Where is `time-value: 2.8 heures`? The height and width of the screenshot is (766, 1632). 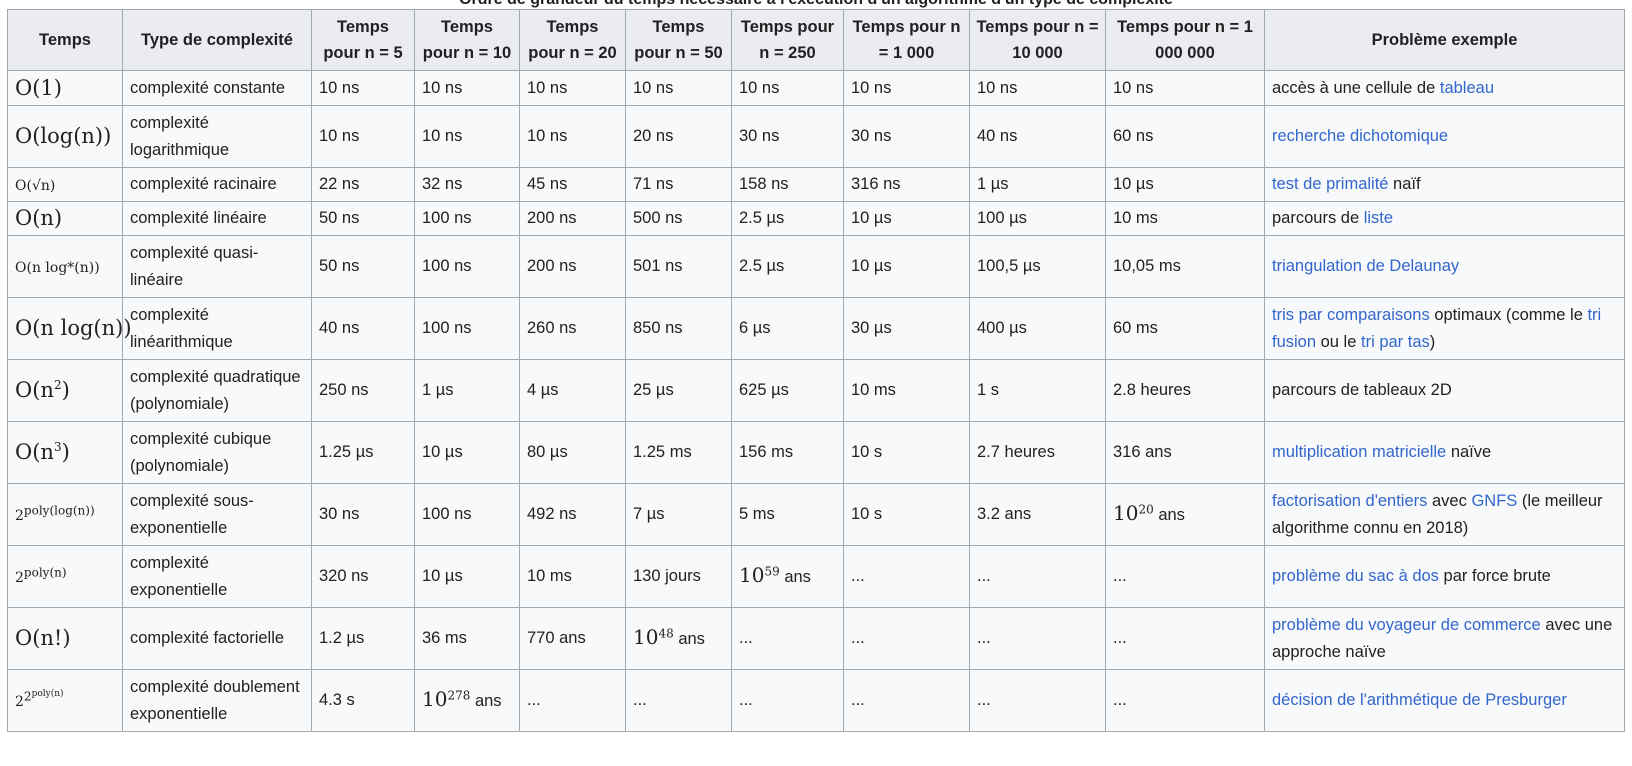
time-value: 2.8 heures is located at coordinates (1185, 390).